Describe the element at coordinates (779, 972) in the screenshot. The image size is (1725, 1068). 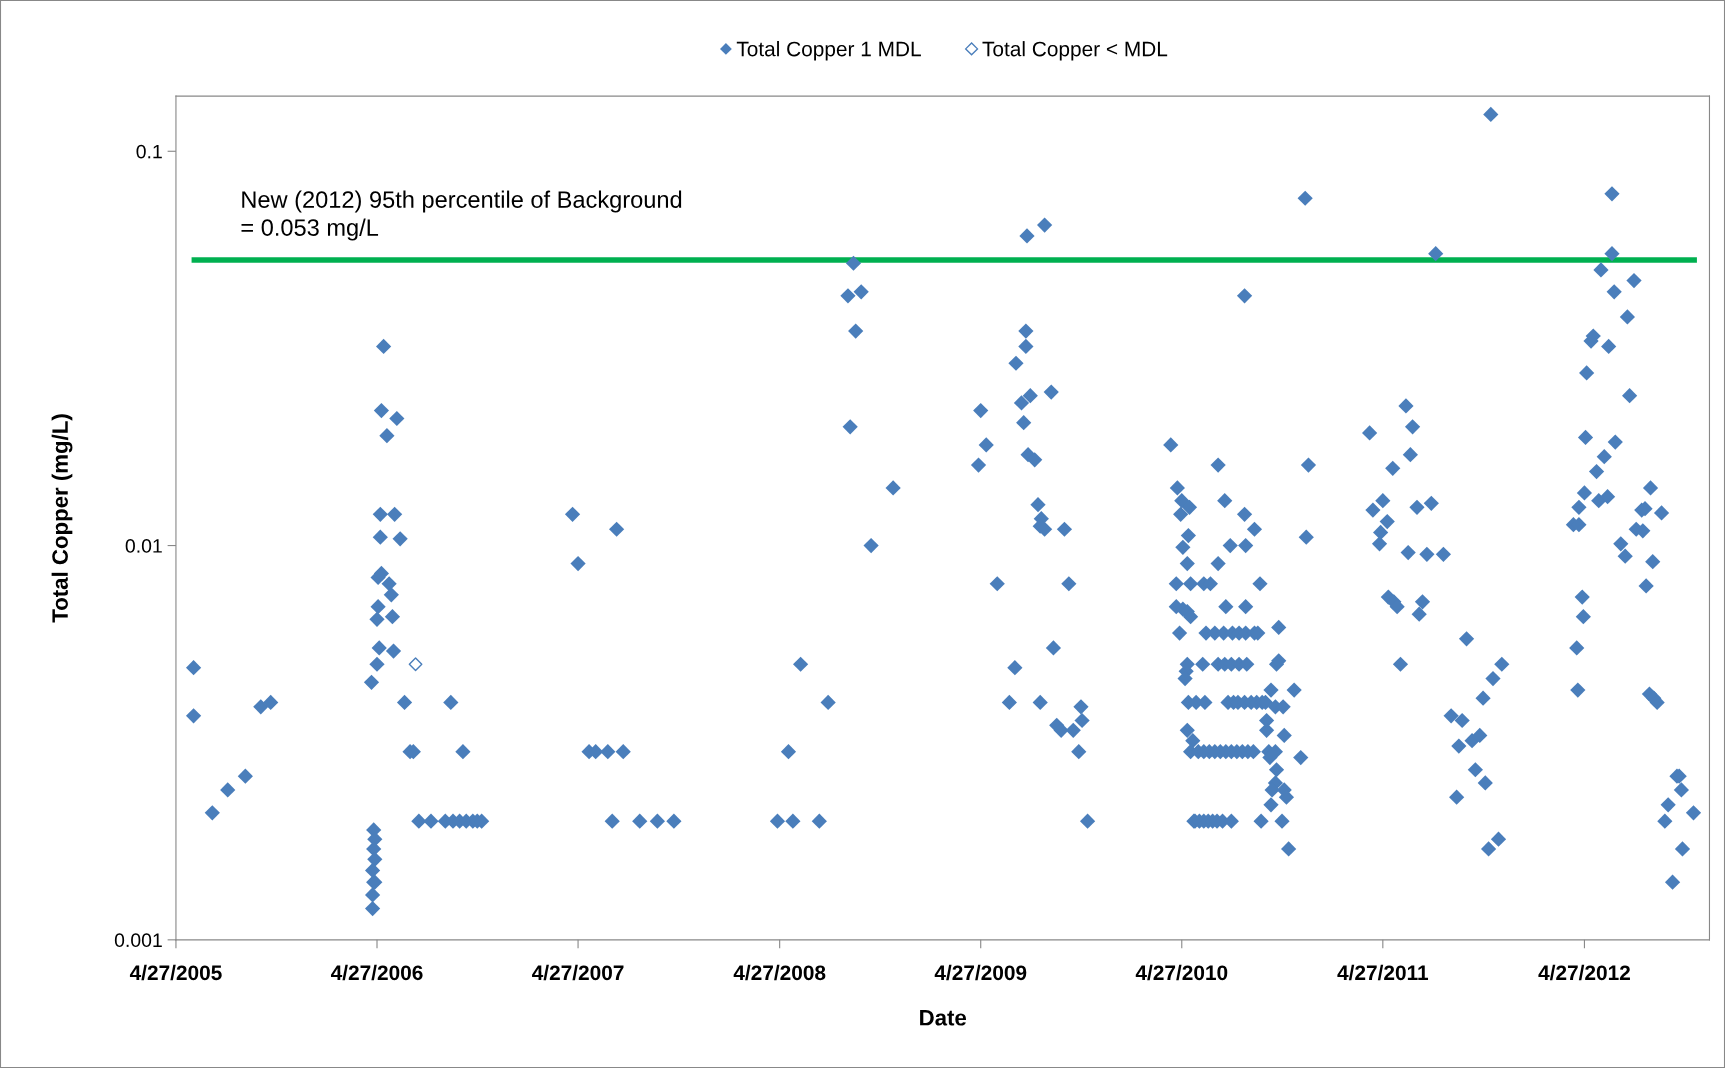
I see `x-tick-label: 4/27/2008` at that location.